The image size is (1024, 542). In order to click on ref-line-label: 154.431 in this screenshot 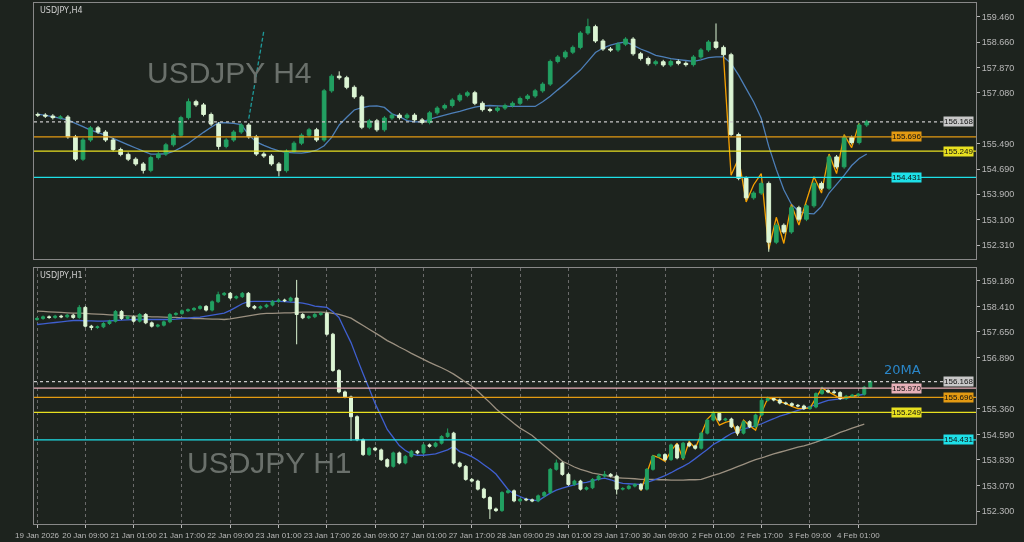, I will do `click(907, 177)`.